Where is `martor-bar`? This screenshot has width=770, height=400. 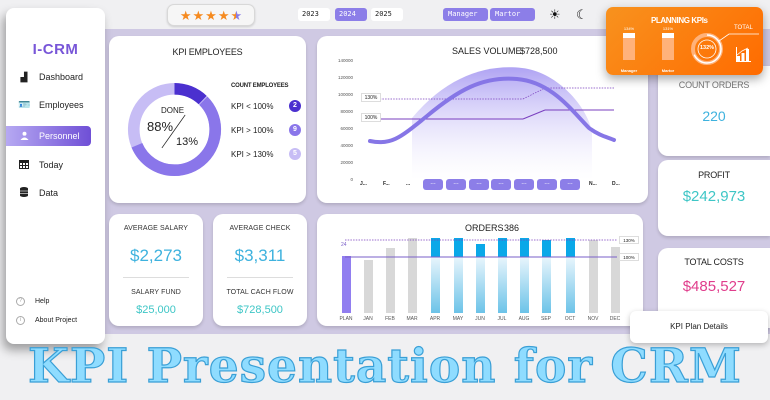
martor-bar is located at coordinates (668, 46).